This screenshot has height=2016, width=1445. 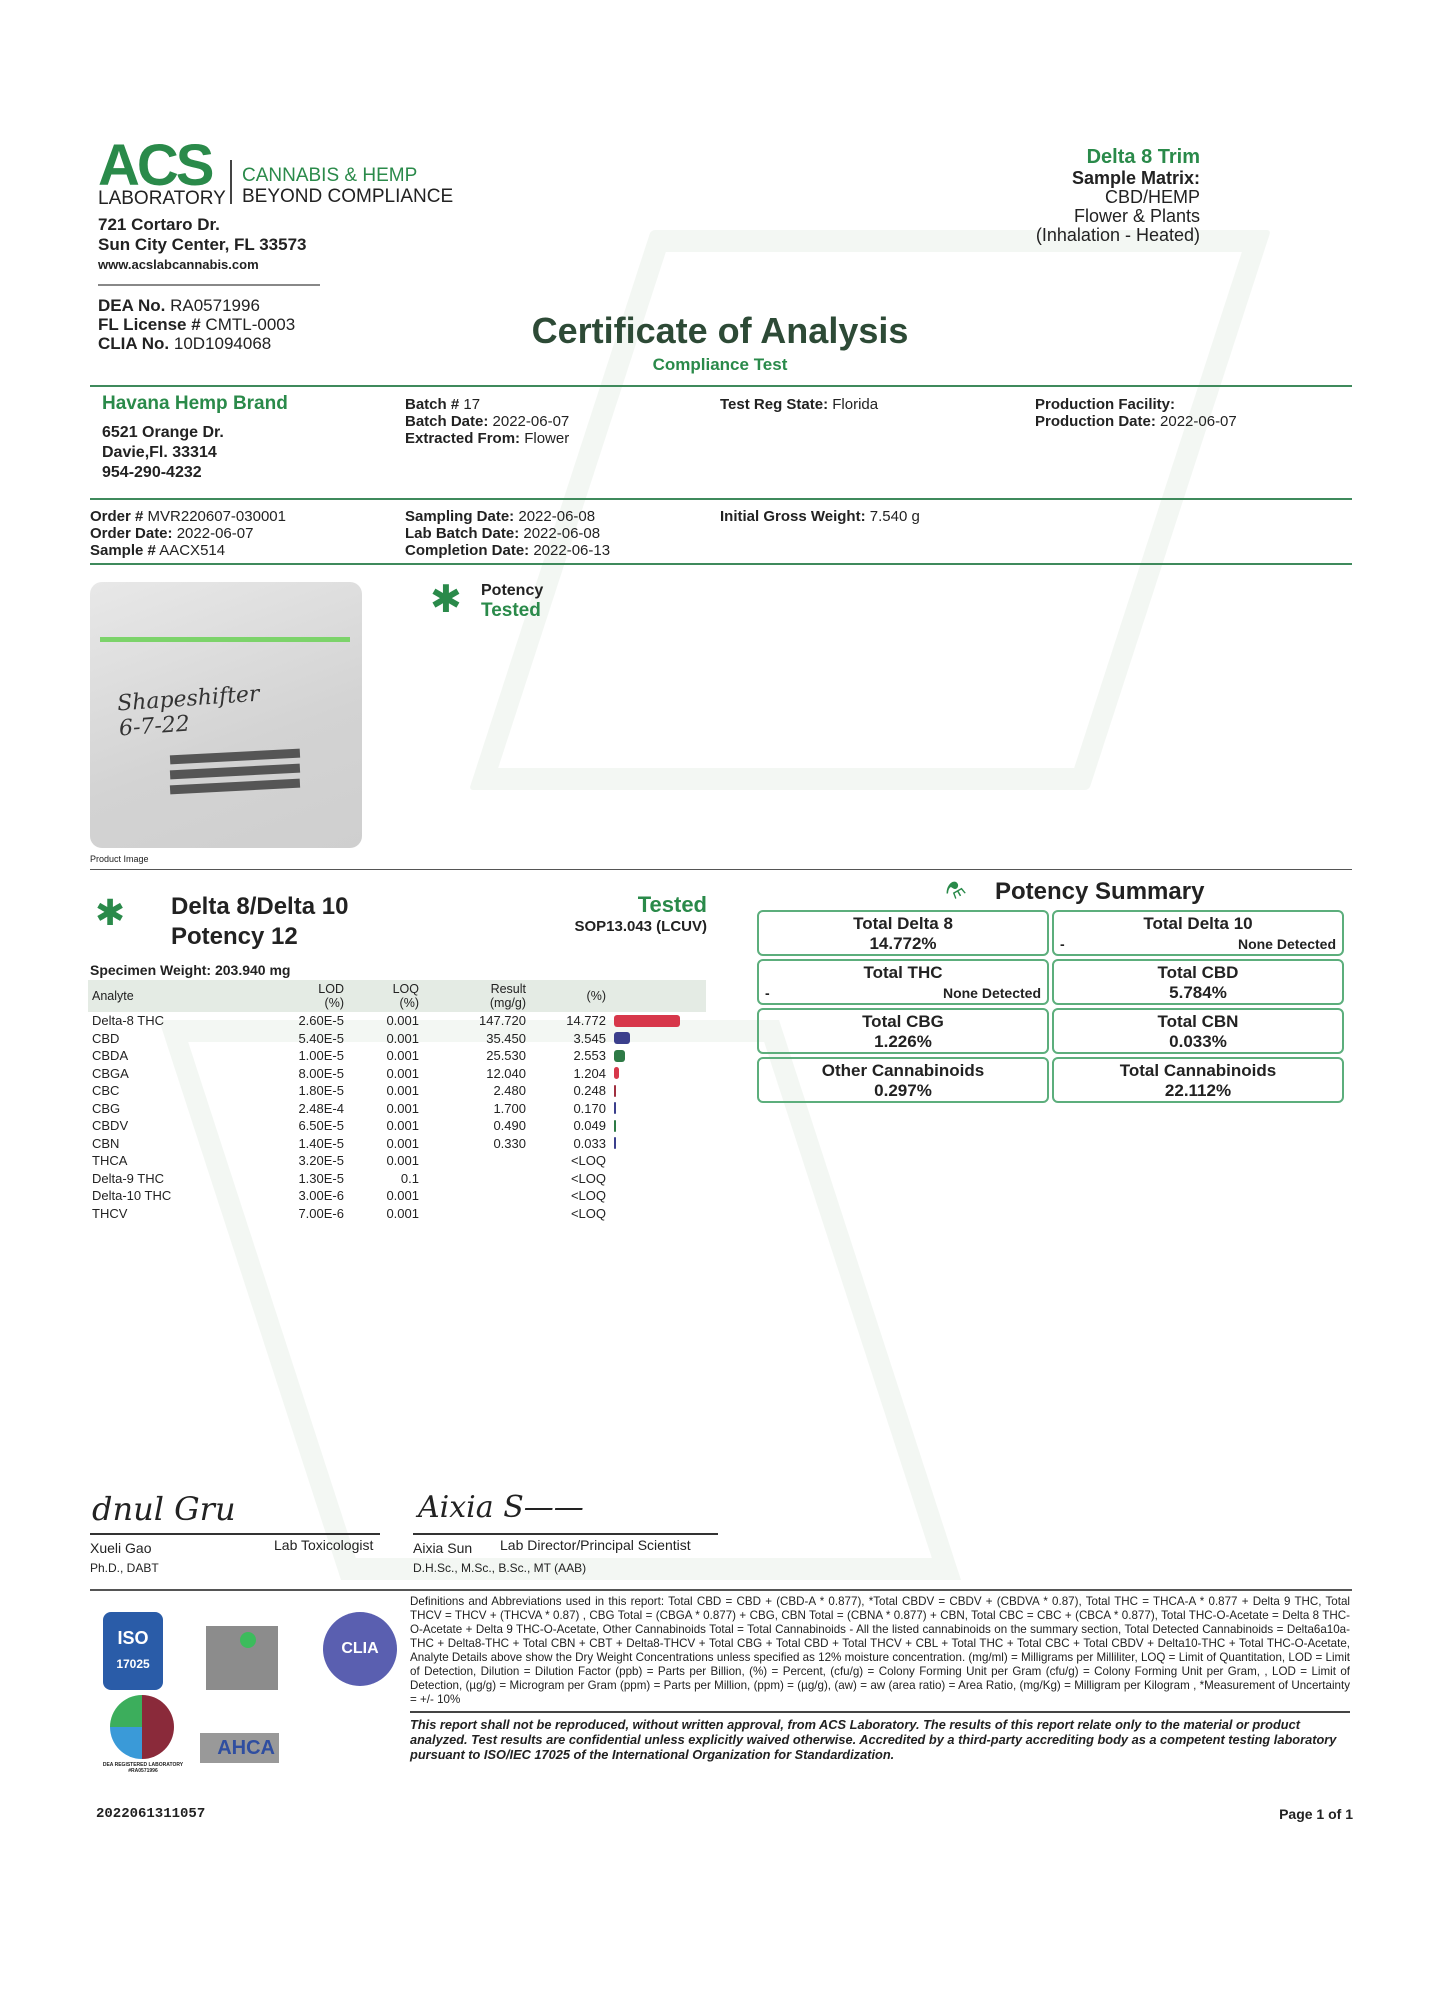 What do you see at coordinates (903, 1070) in the screenshot?
I see `summary-label: Other Cannabinoids` at bounding box center [903, 1070].